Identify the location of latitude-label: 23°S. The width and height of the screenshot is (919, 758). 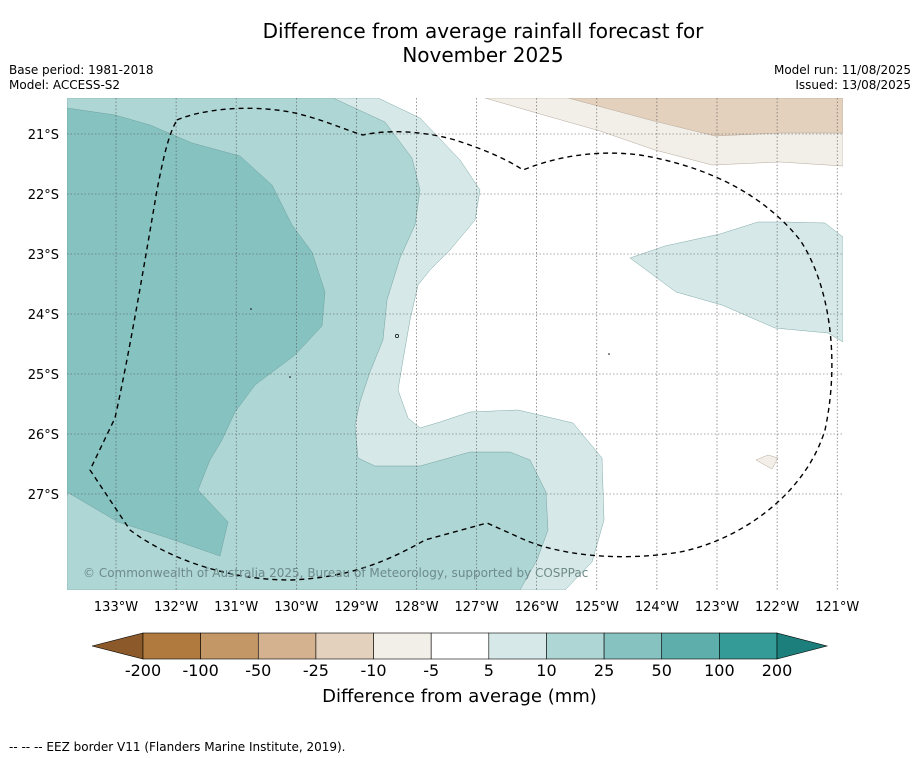
(43, 255).